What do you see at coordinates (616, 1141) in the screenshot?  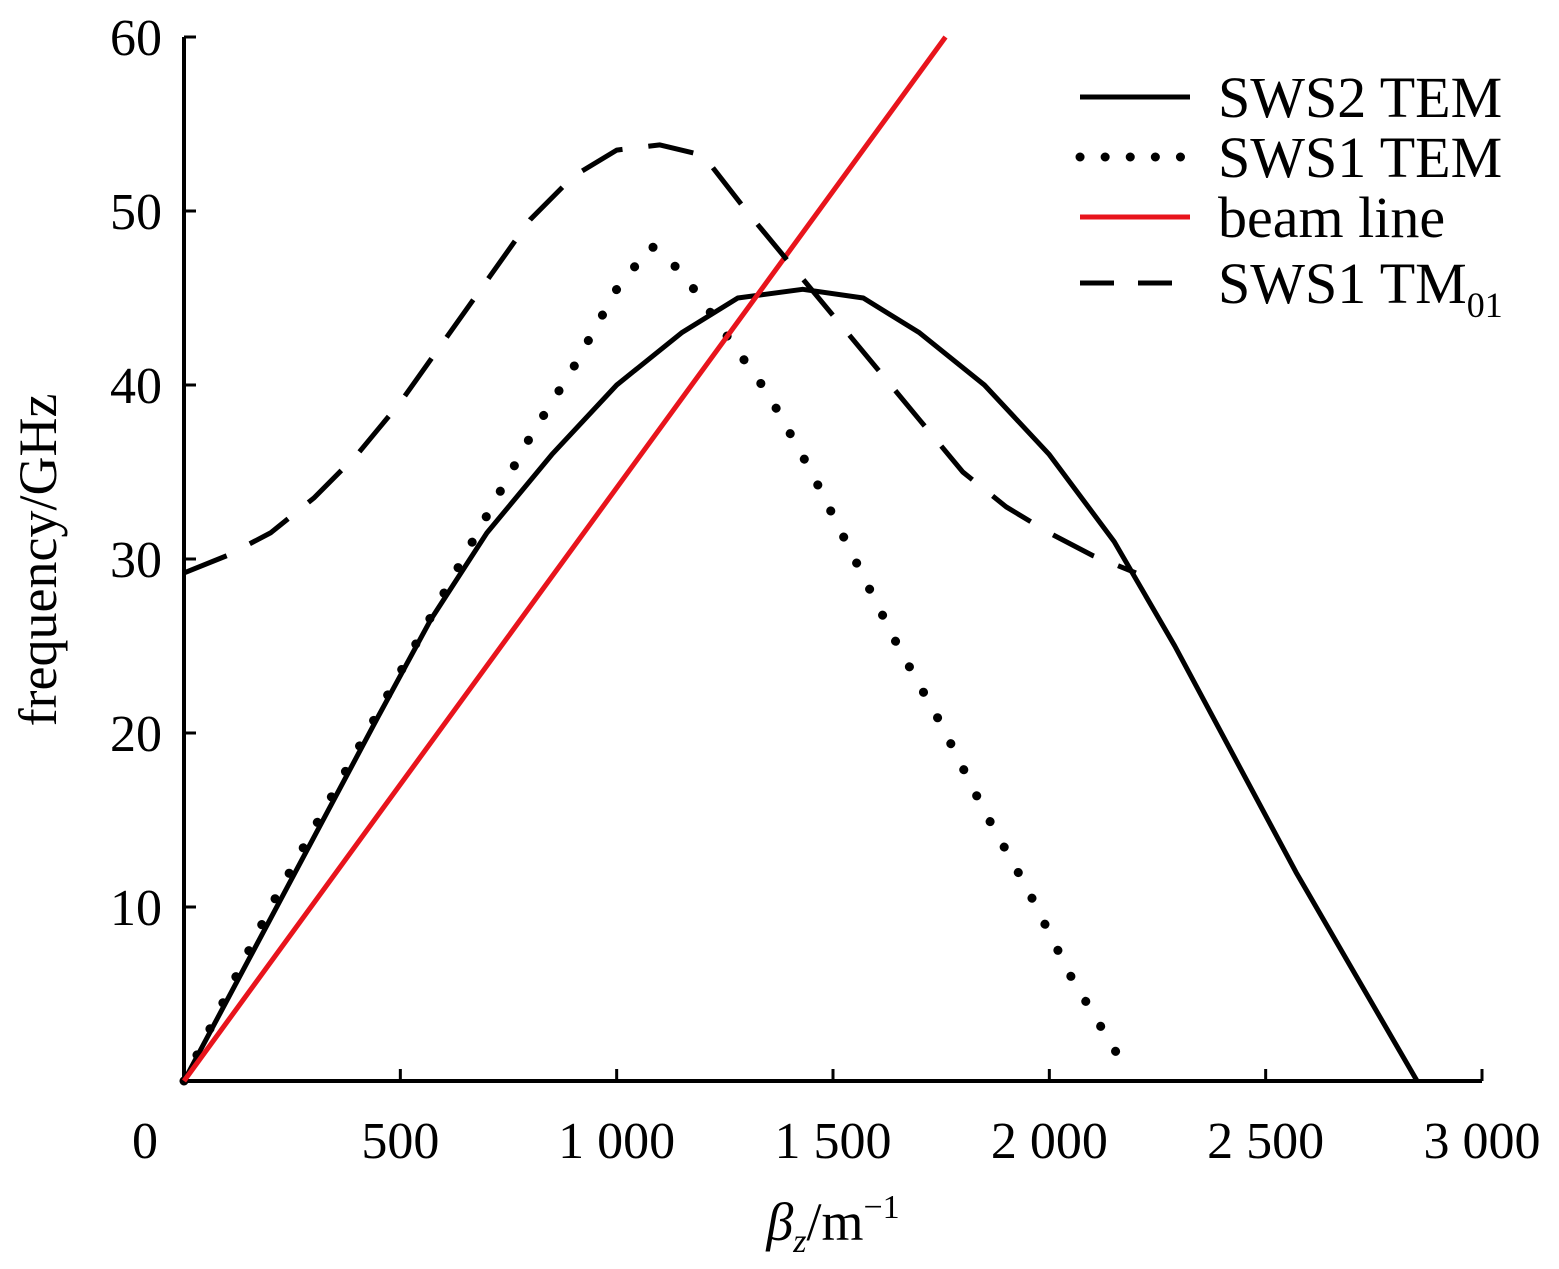 I see `x-tick-label: 1 000` at bounding box center [616, 1141].